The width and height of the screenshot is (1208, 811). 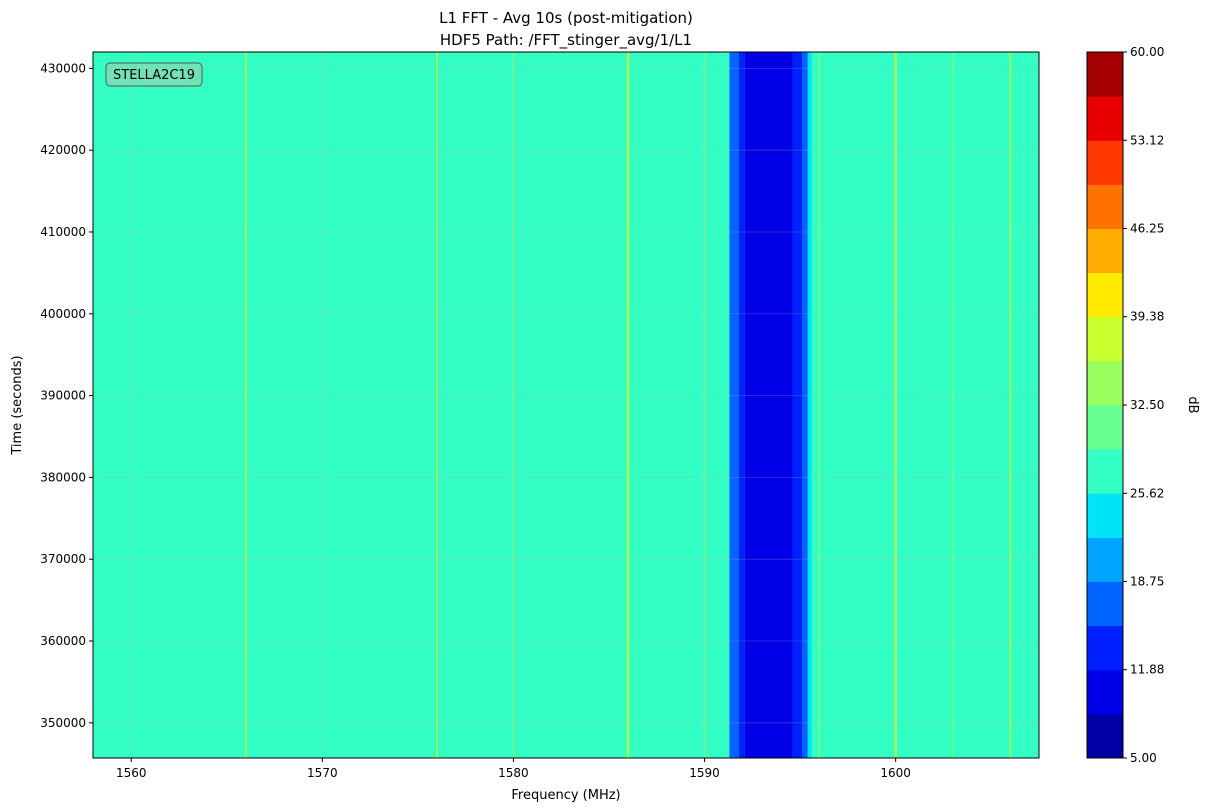 I want to click on station-annotation: STELLA2C19, so click(x=154, y=74).